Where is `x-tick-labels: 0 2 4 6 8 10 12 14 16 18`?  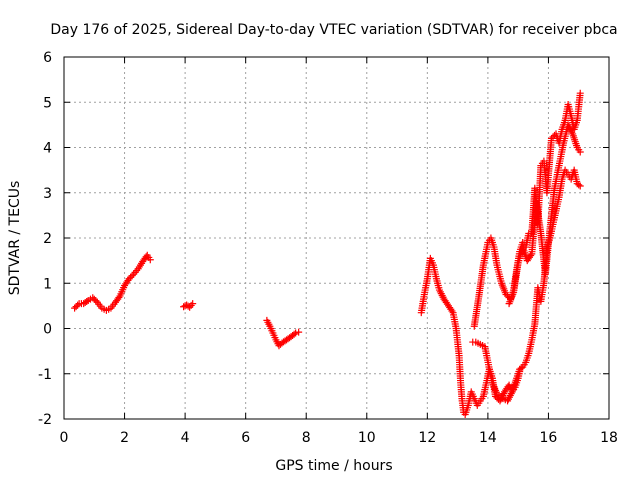 x-tick-labels: 0 2 4 6 8 10 12 14 16 18 is located at coordinates (339, 438).